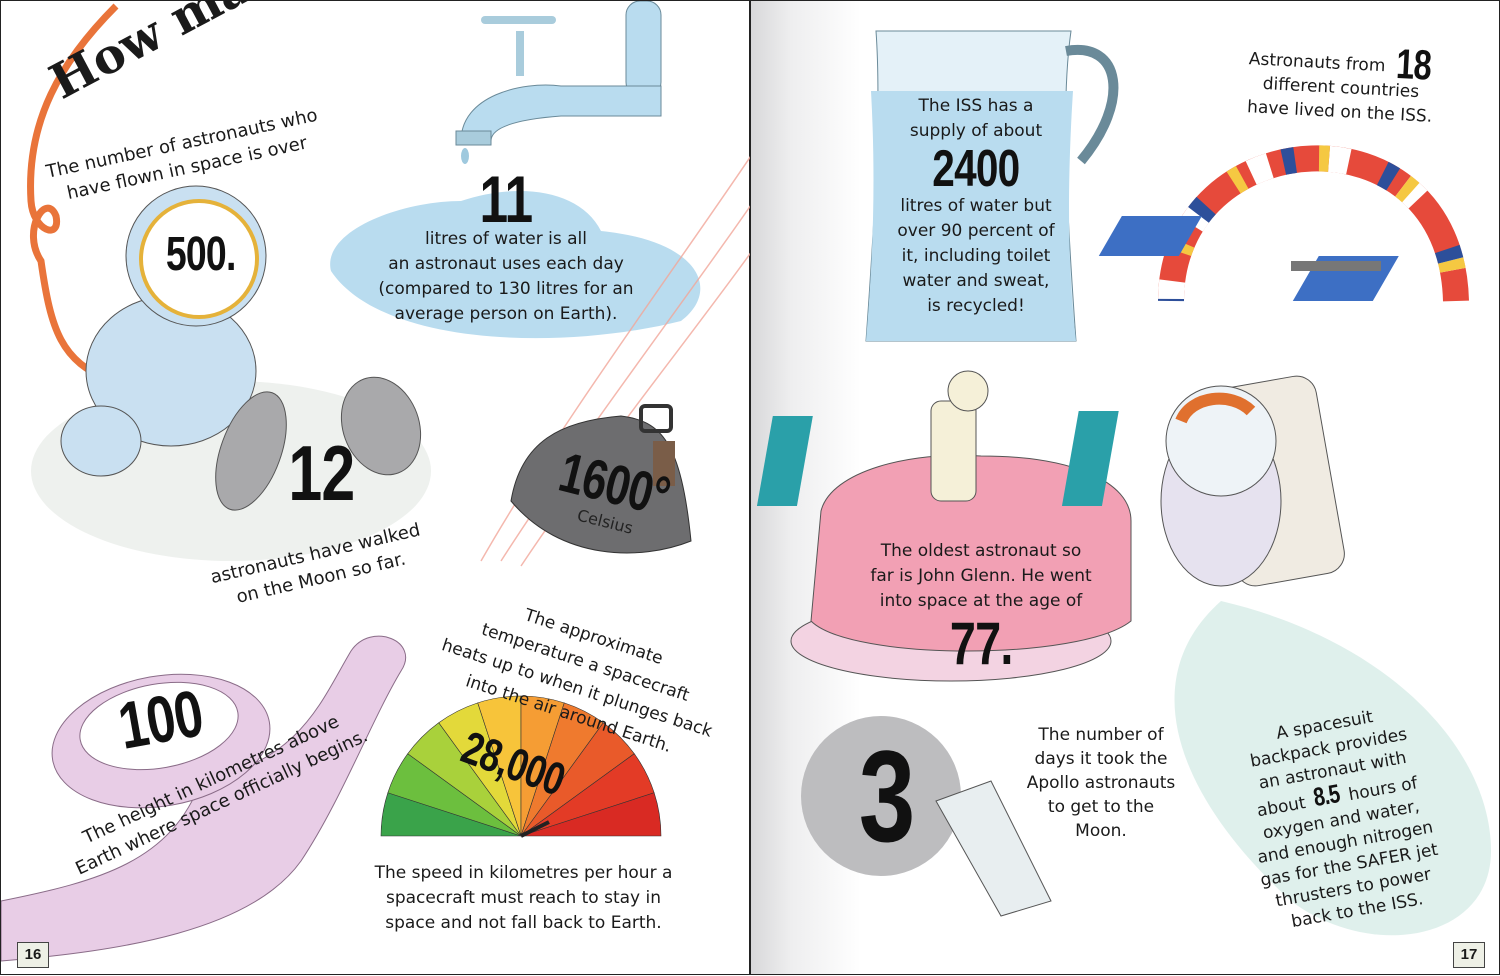 The width and height of the screenshot is (1500, 976). What do you see at coordinates (976, 231) in the screenshot?
I see `text-line: over 90 percent of` at bounding box center [976, 231].